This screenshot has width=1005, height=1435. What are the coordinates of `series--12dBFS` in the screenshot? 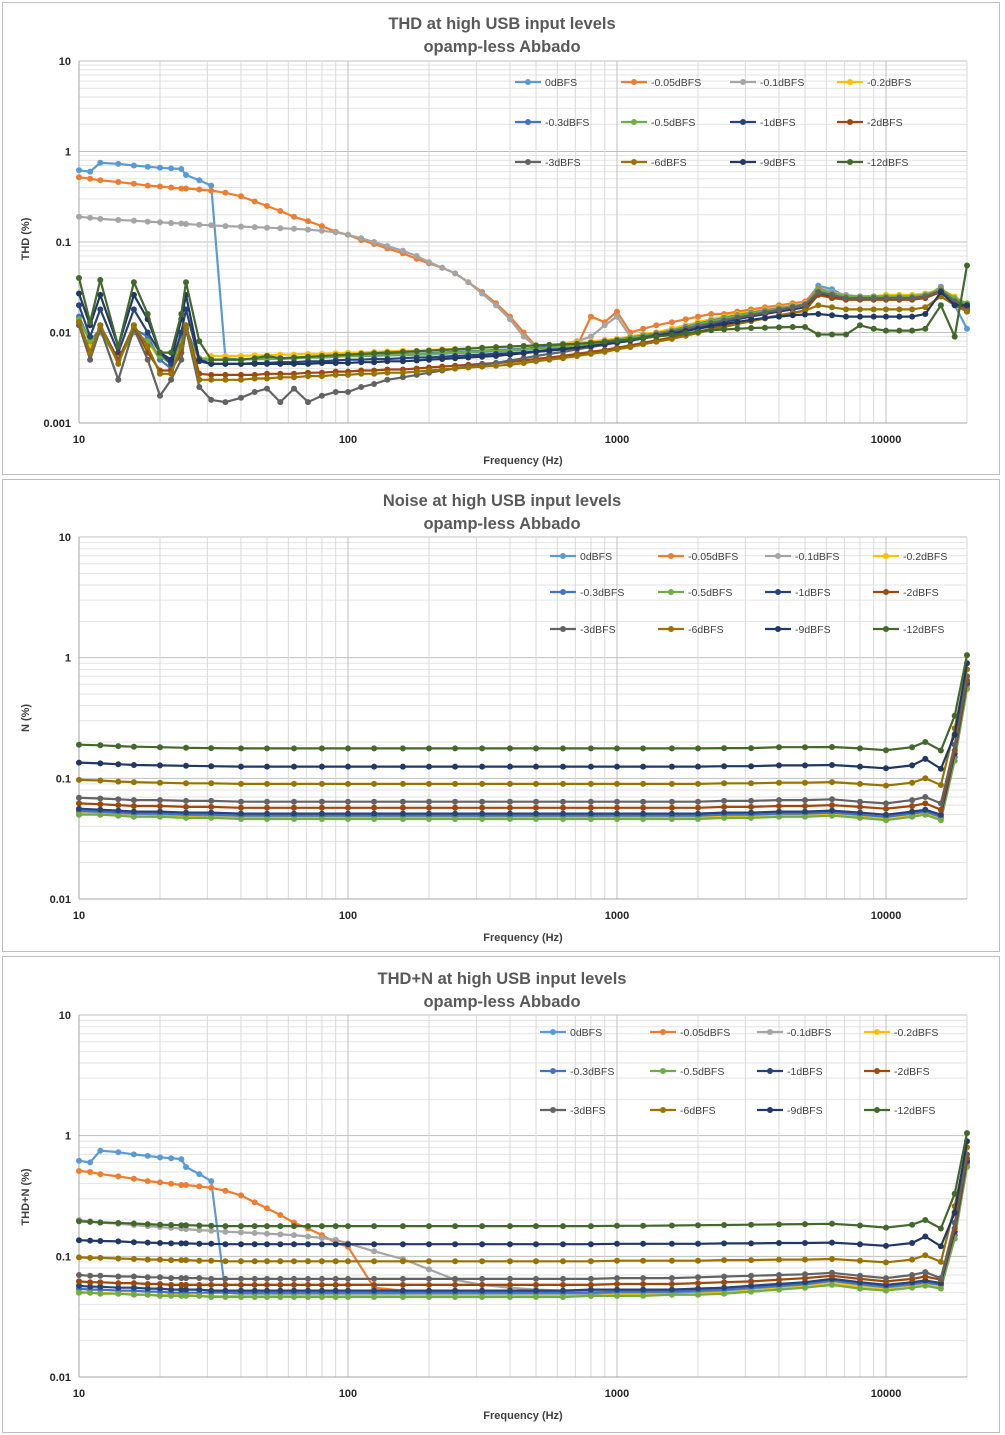 It's located at (523, 1181).